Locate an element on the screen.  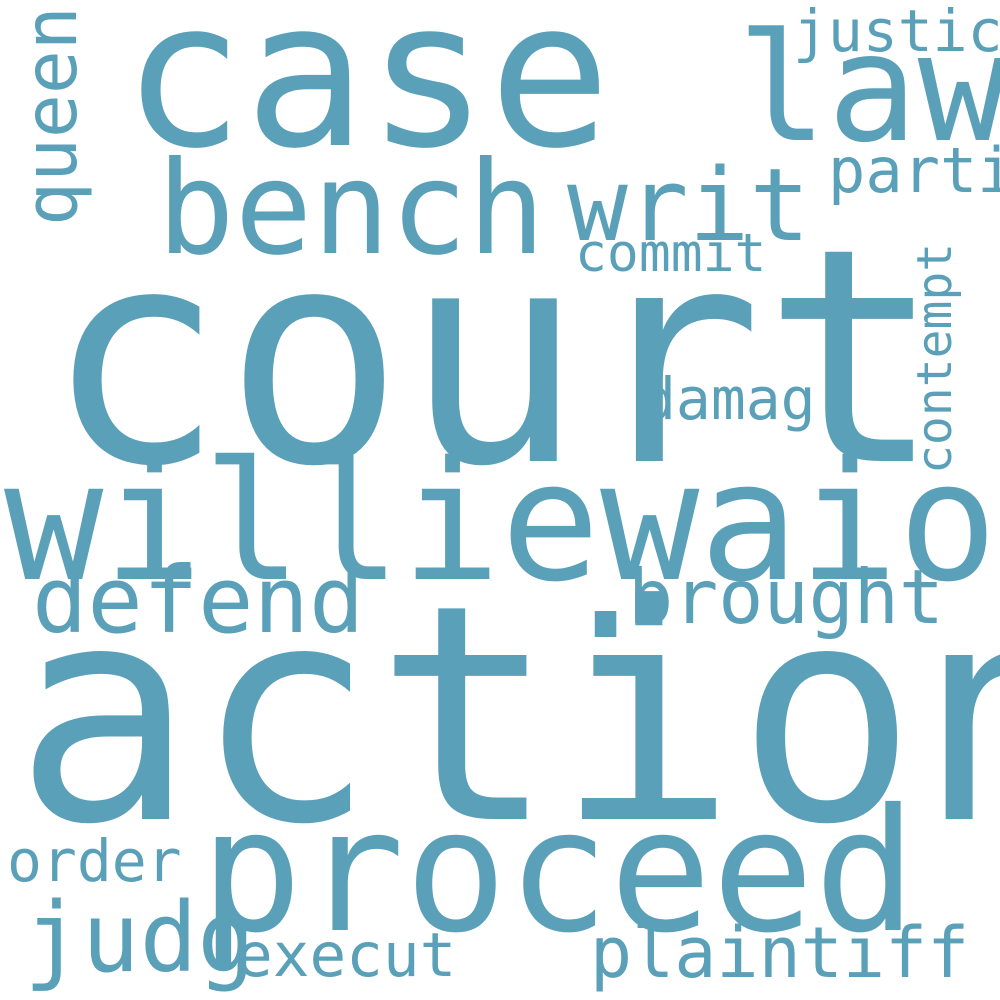
word-damag: damag is located at coordinates (728, 399).